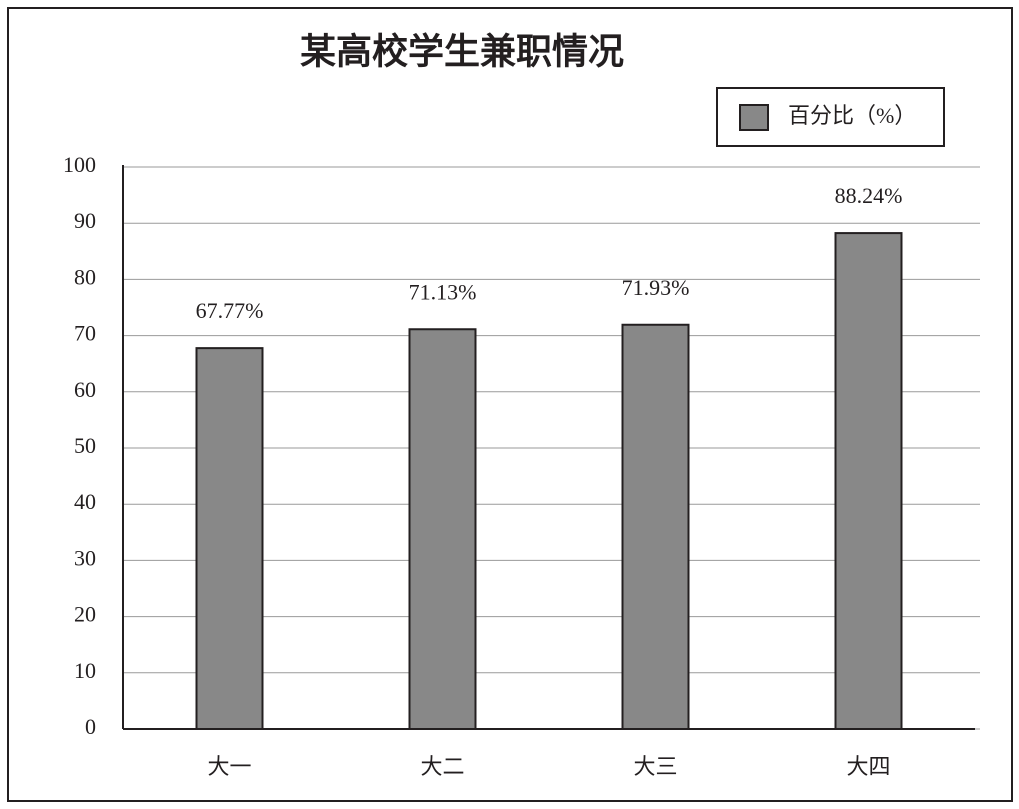 This screenshot has height=809, width=1019. Describe the element at coordinates (462, 50) in the screenshot. I see `chart-title: 某高校学生兼职情况` at that location.